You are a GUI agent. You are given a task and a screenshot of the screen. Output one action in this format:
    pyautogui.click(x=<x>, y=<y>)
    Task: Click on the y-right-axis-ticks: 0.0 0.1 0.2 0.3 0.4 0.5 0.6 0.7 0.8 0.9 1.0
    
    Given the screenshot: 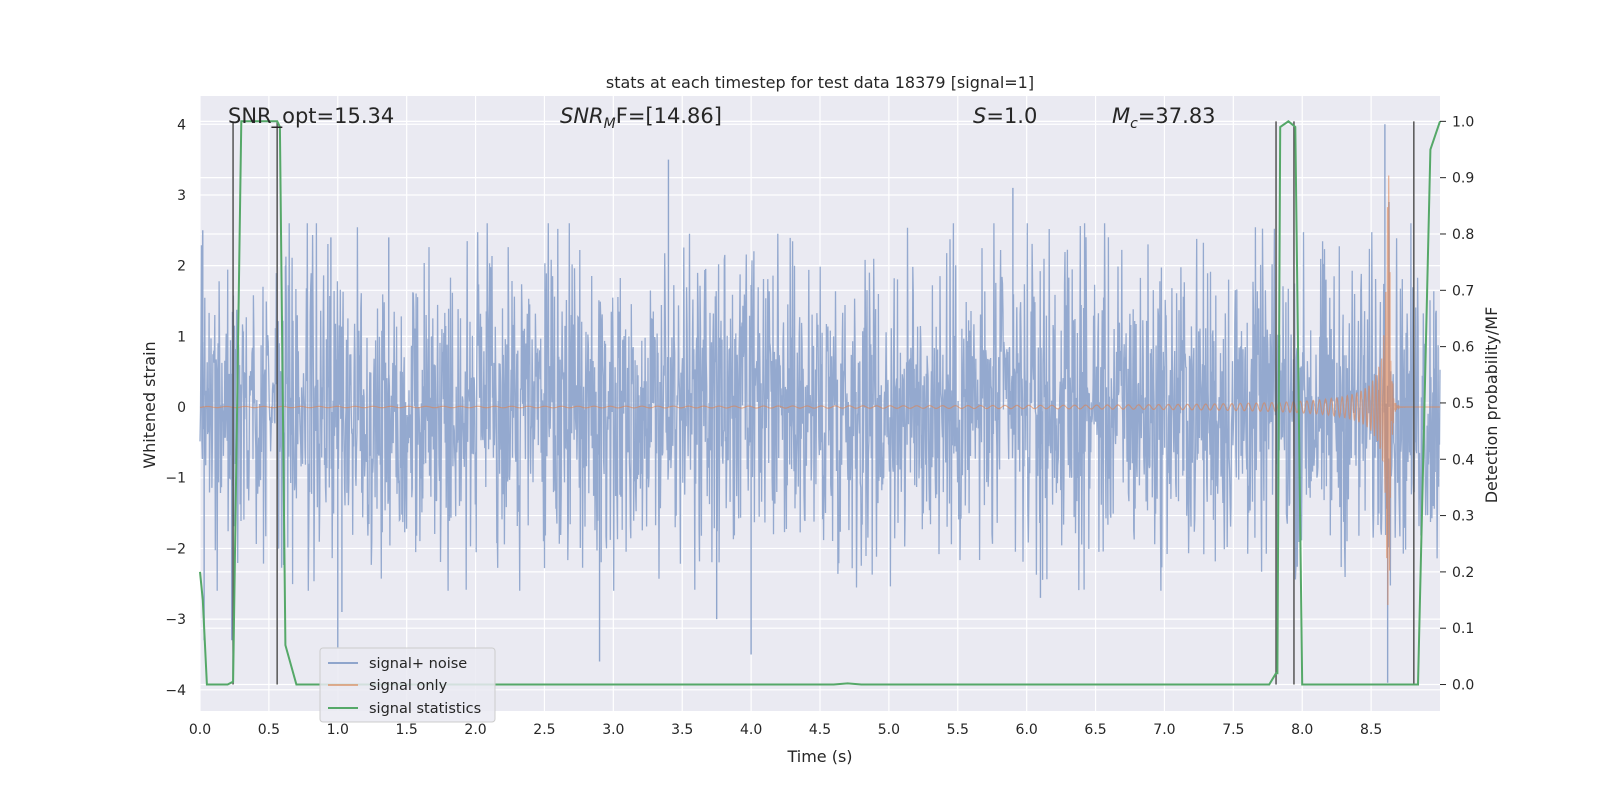 What is the action you would take?
    pyautogui.click(x=1457, y=404)
    